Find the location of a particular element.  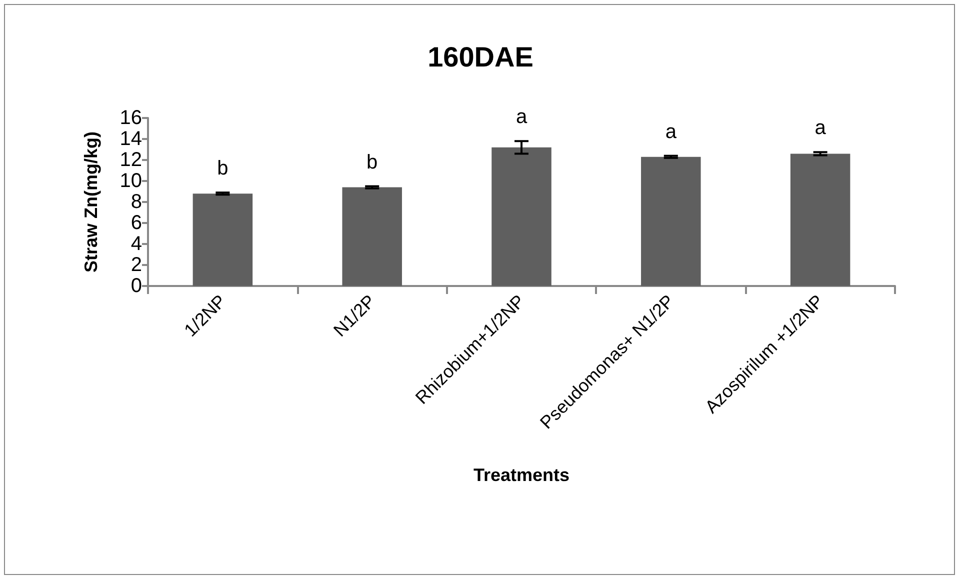

y-tick-label: 6 is located at coordinates (136, 223).